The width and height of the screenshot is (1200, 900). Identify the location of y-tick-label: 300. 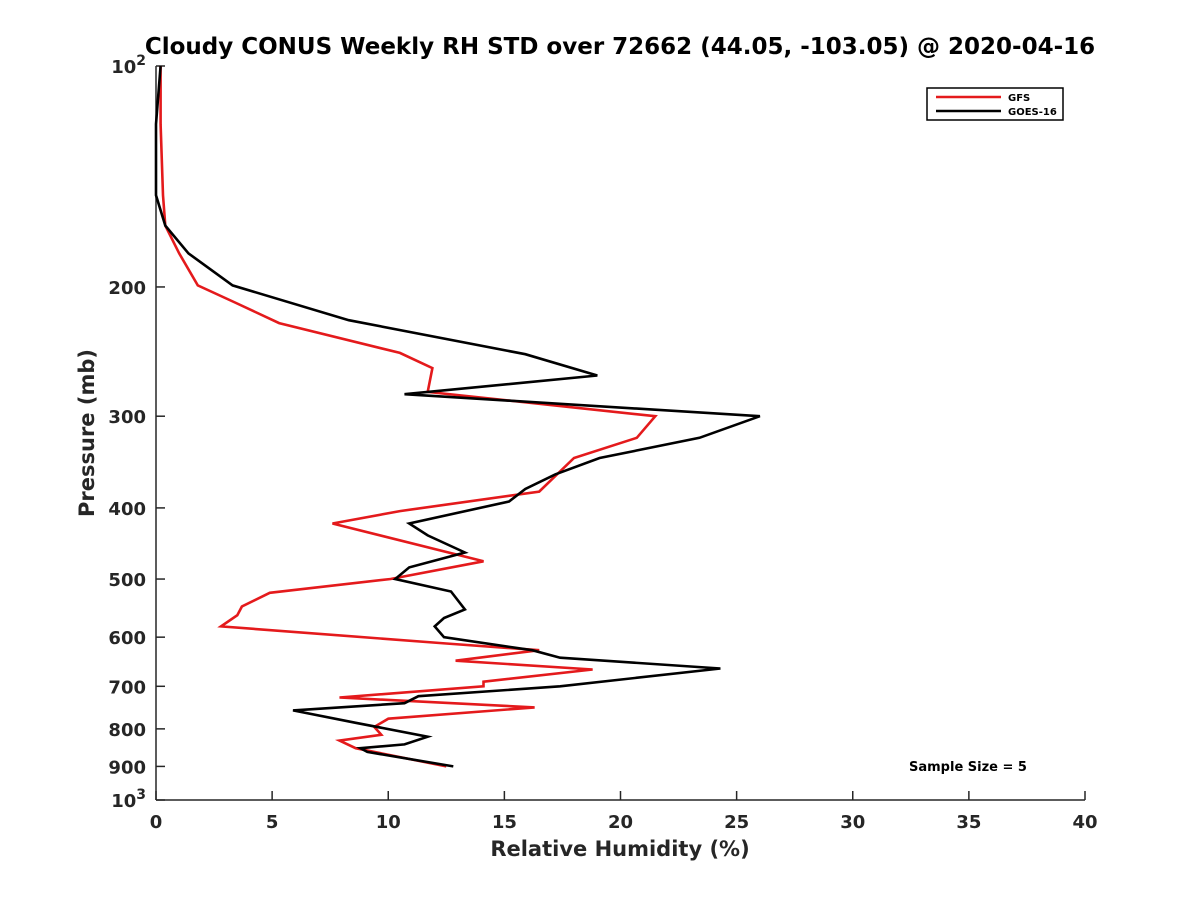
(127, 417).